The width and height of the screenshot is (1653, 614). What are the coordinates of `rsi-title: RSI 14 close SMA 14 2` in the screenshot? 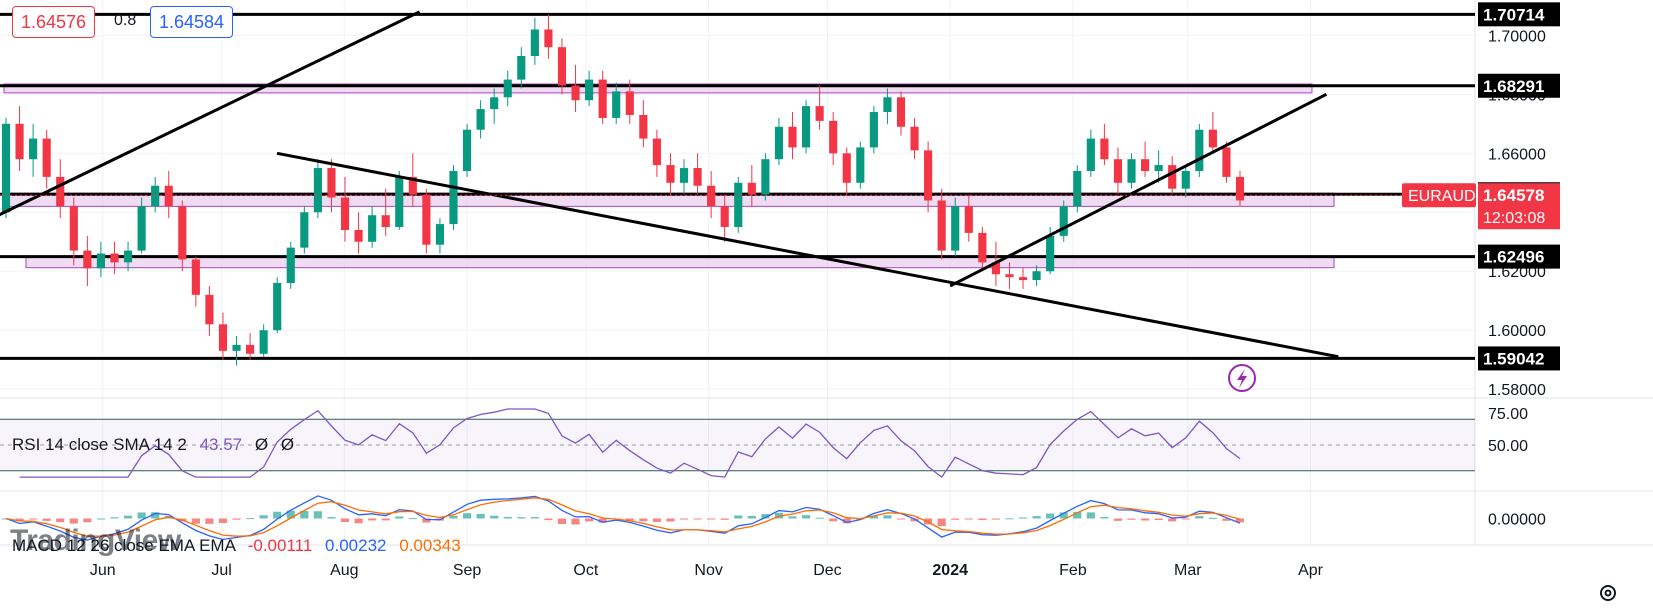 It's located at (99, 444).